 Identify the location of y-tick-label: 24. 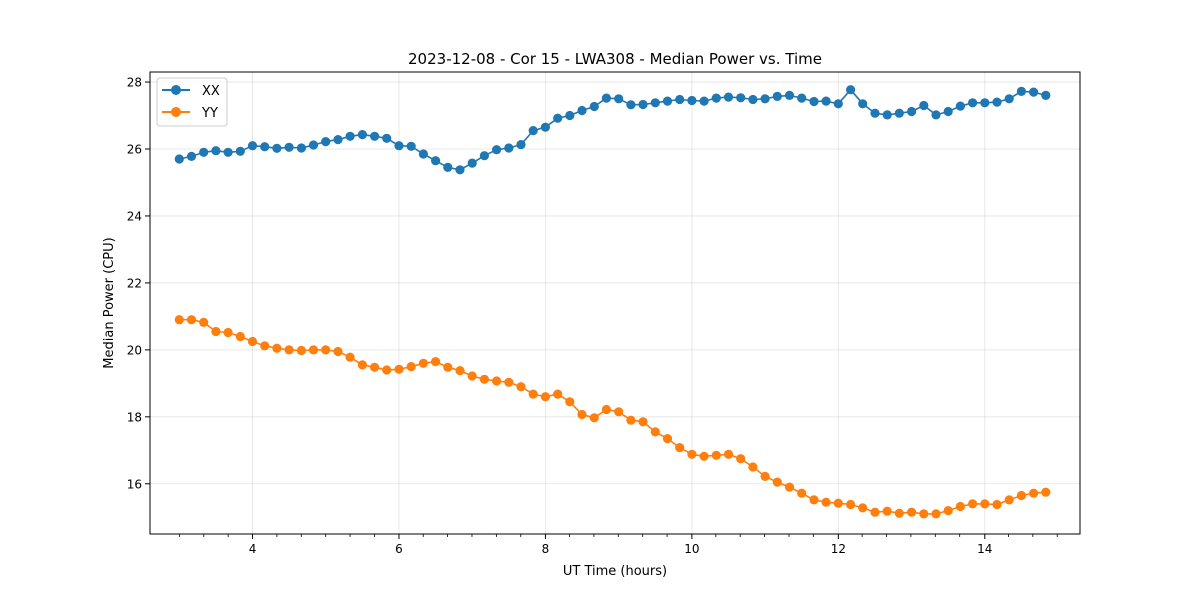
(134, 216).